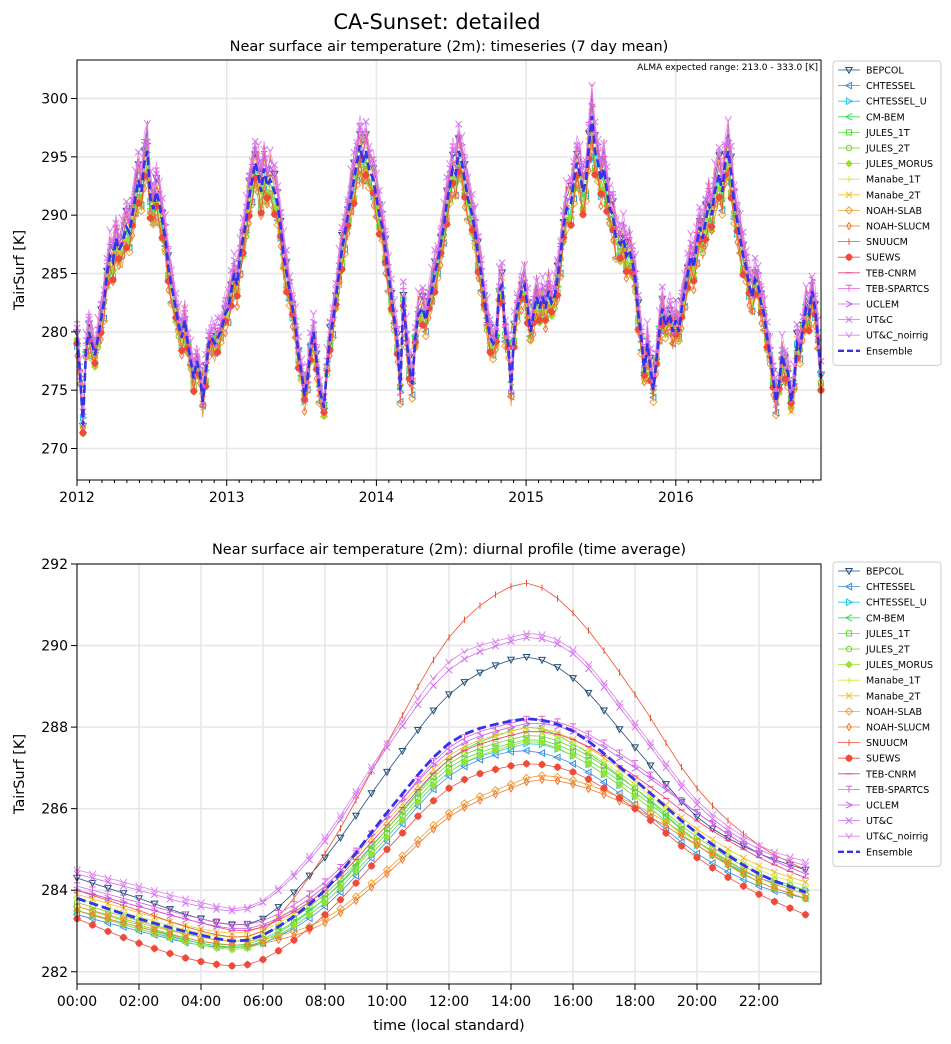 Image resolution: width=951 pixels, height=1044 pixels. What do you see at coordinates (894, 211) in the screenshot?
I see `timeseries-legend-label: NOAH-SLAB` at bounding box center [894, 211].